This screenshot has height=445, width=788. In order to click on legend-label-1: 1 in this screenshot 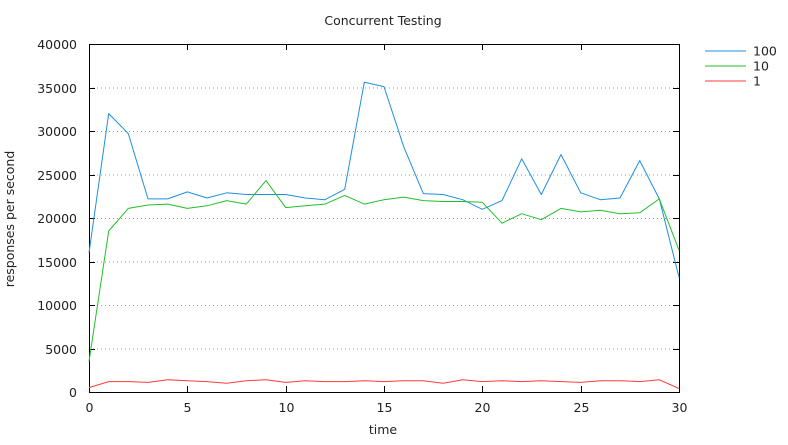, I will do `click(757, 81)`.